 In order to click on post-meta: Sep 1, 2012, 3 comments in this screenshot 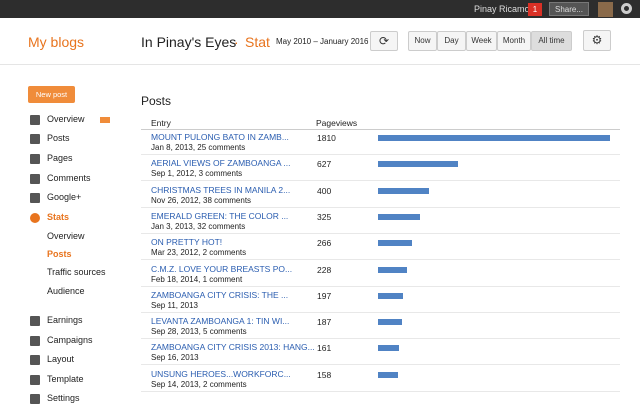, I will do `click(197, 174)`.